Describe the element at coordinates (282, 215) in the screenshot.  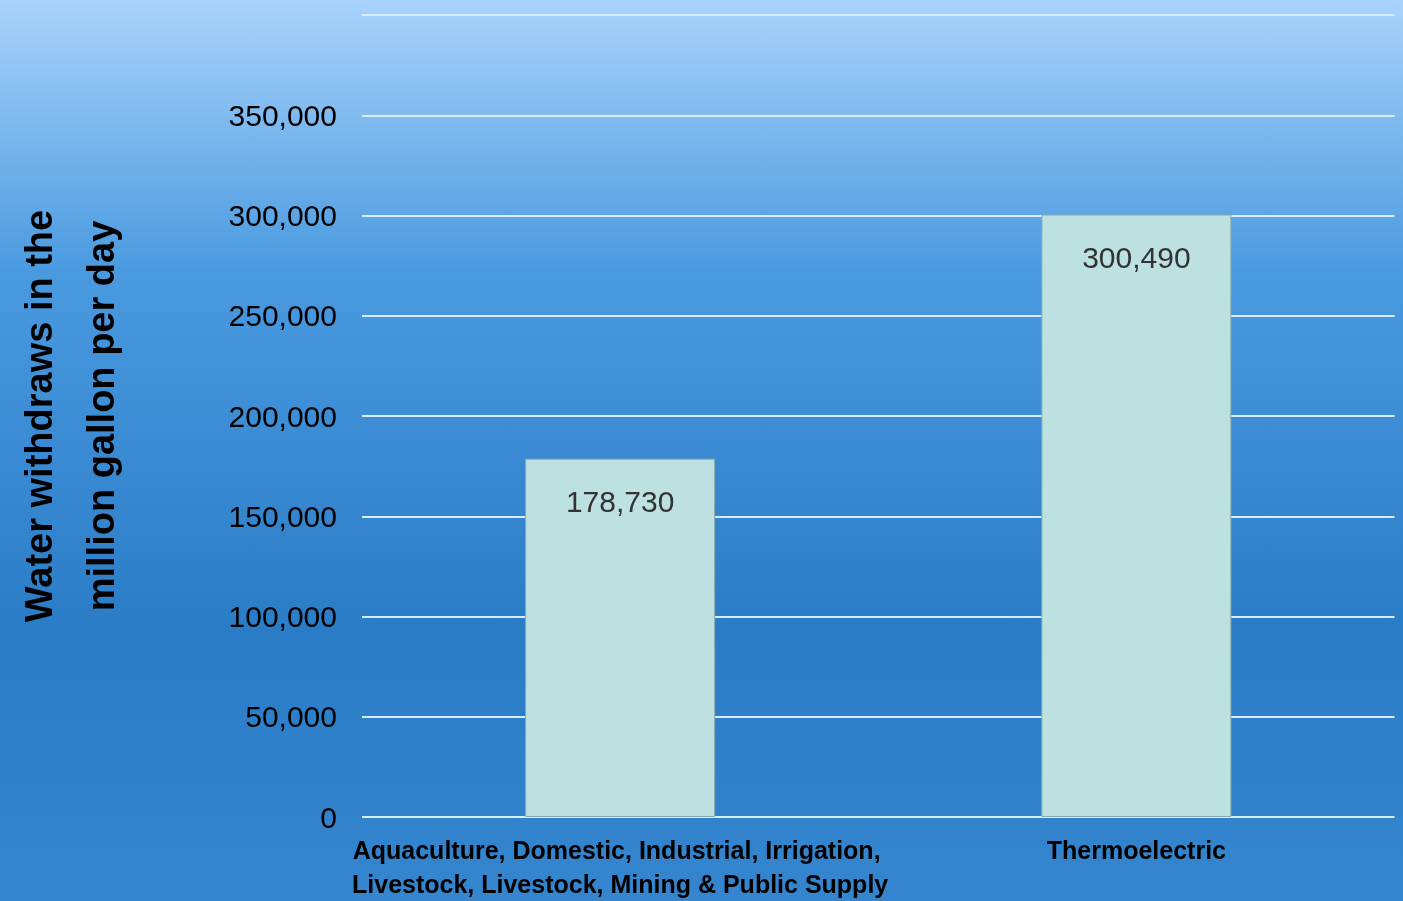
I see `y-tick-label: 300,000` at that location.